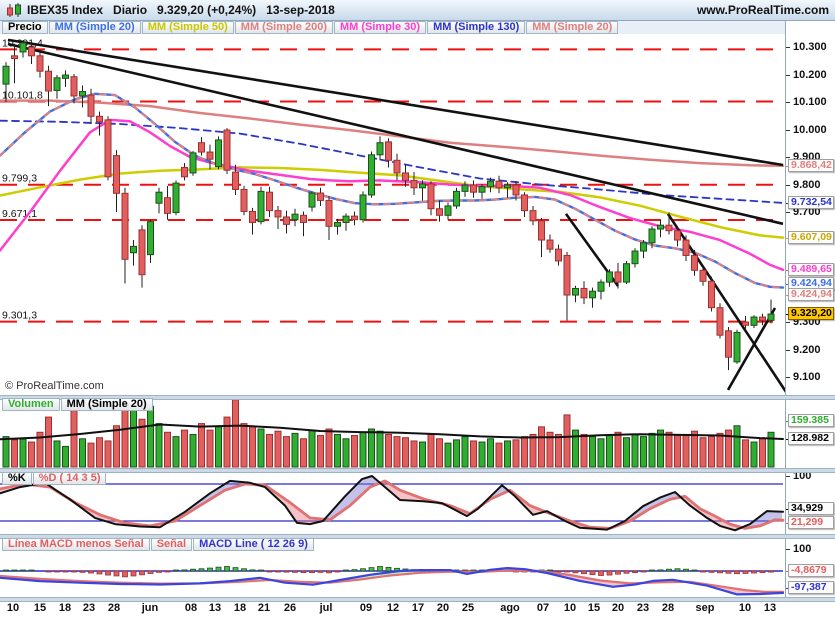  I want to click on macd-legend-chip: Línea MACD menos Señal, so click(76, 544).